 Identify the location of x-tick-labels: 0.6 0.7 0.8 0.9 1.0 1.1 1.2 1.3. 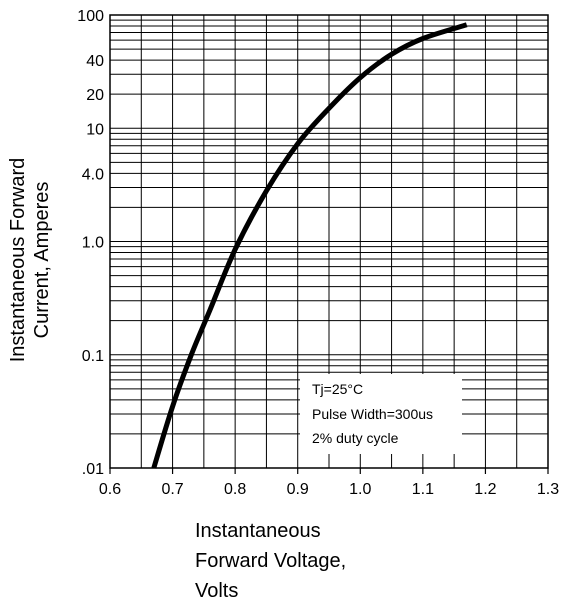
(329, 483).